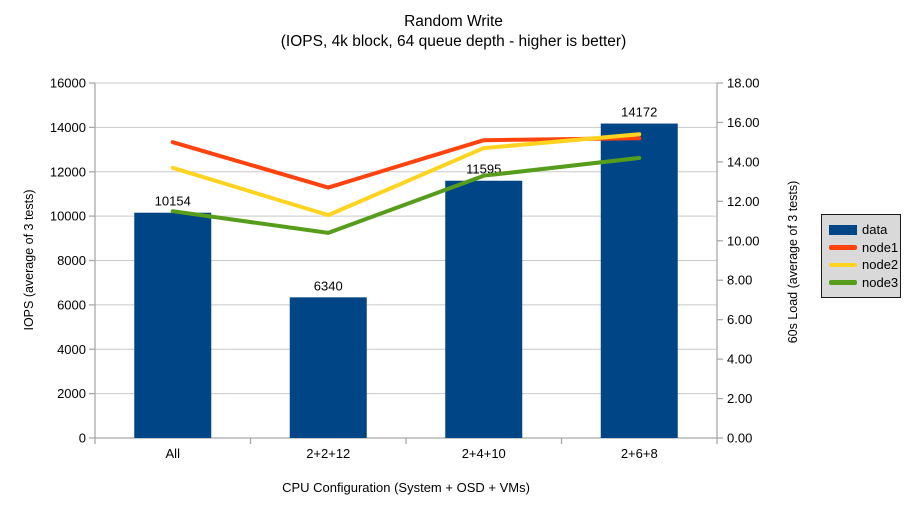 The width and height of the screenshot is (907, 510). Describe the element at coordinates (71, 393) in the screenshot. I see `left-tick-label: 2000` at that location.